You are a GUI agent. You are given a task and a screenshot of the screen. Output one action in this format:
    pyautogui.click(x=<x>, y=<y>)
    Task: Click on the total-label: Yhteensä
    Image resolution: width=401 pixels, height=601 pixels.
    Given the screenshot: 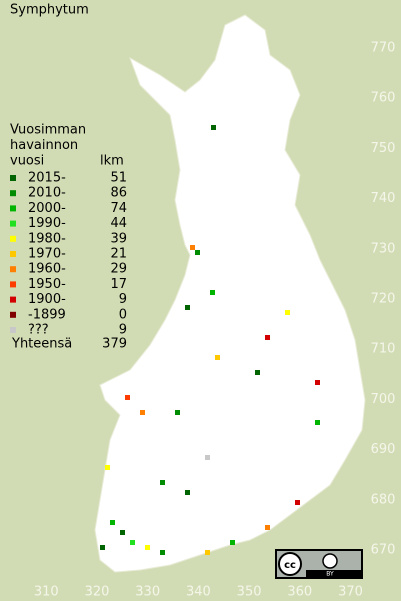 What is the action you would take?
    pyautogui.click(x=41, y=344)
    